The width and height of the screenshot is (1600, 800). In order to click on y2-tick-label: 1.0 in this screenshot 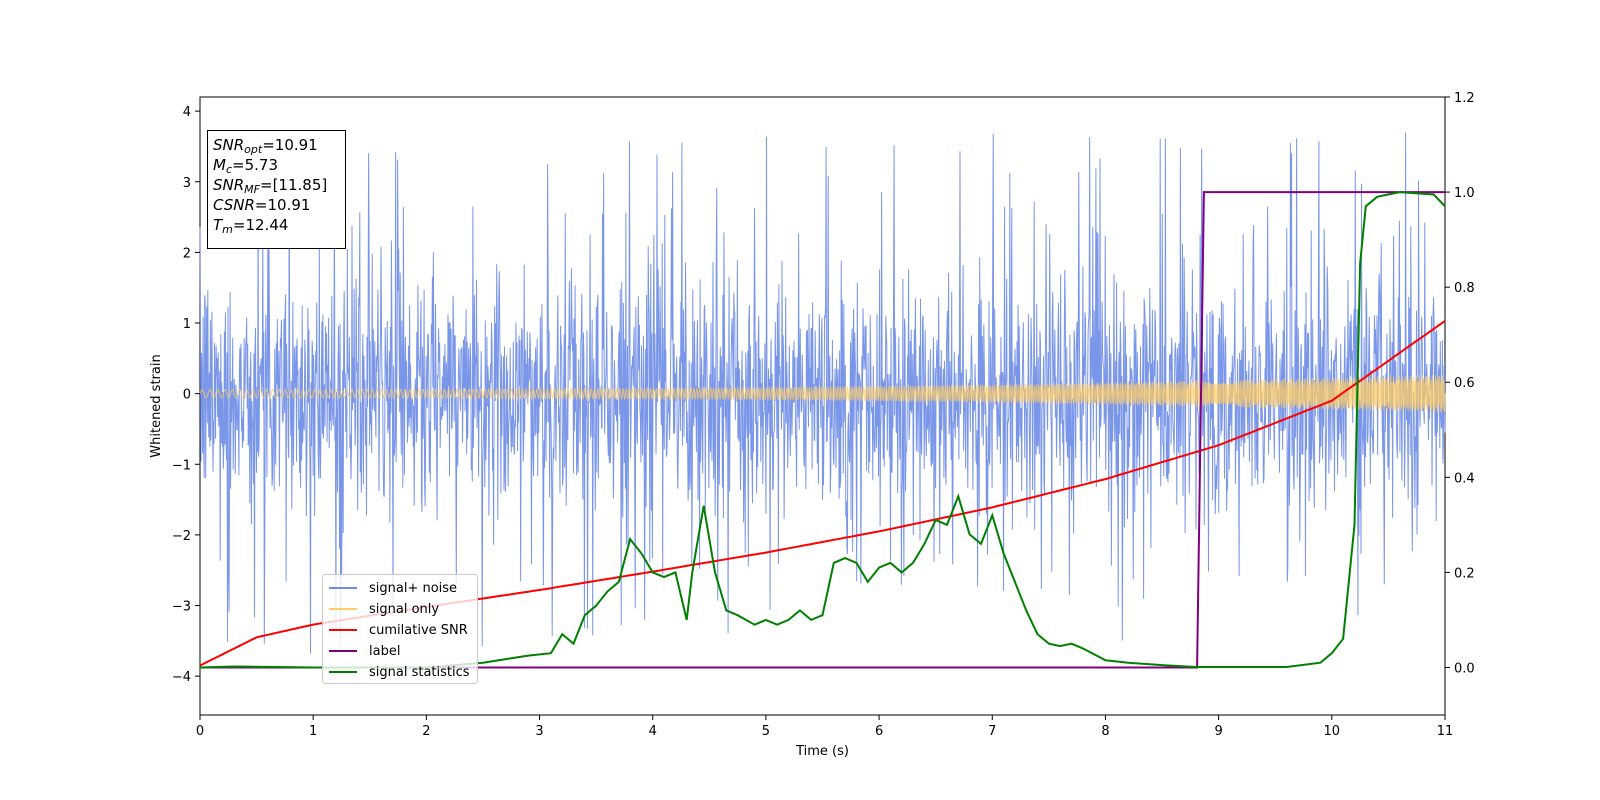, I will do `click(1464, 193)`.